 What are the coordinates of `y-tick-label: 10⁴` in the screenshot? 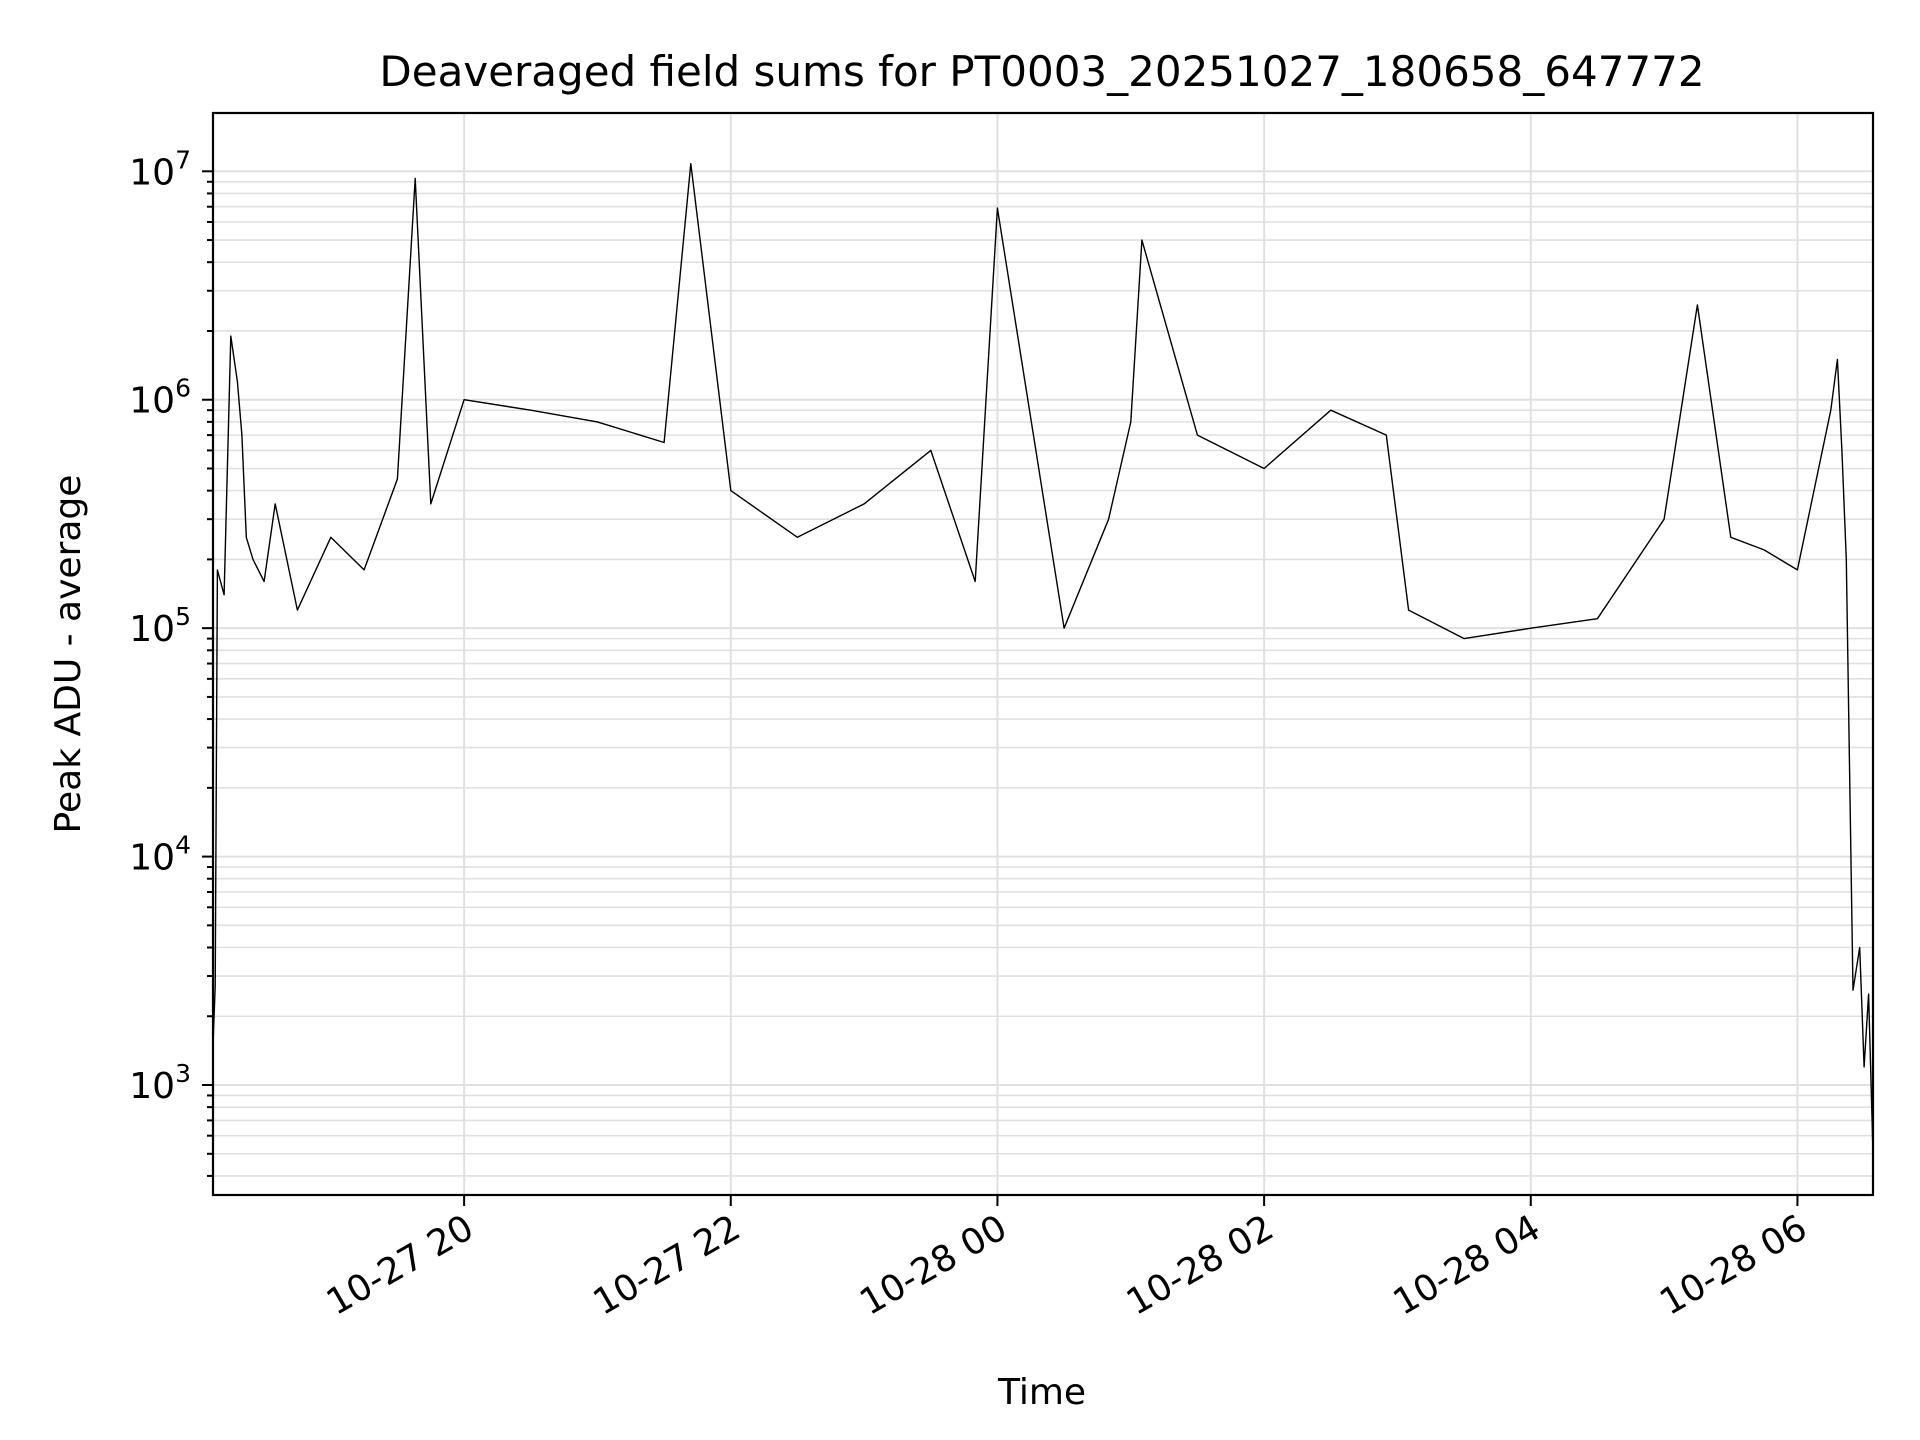 It's located at (160, 855).